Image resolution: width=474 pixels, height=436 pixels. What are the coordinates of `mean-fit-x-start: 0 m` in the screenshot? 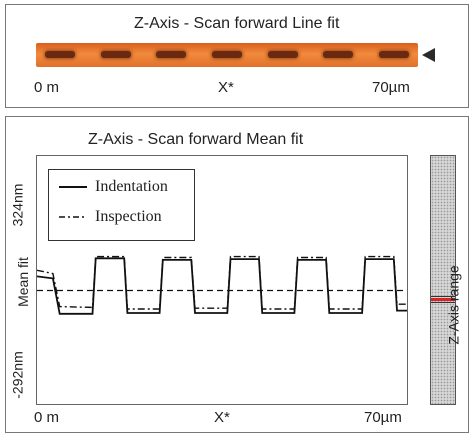 It's located at (47, 417).